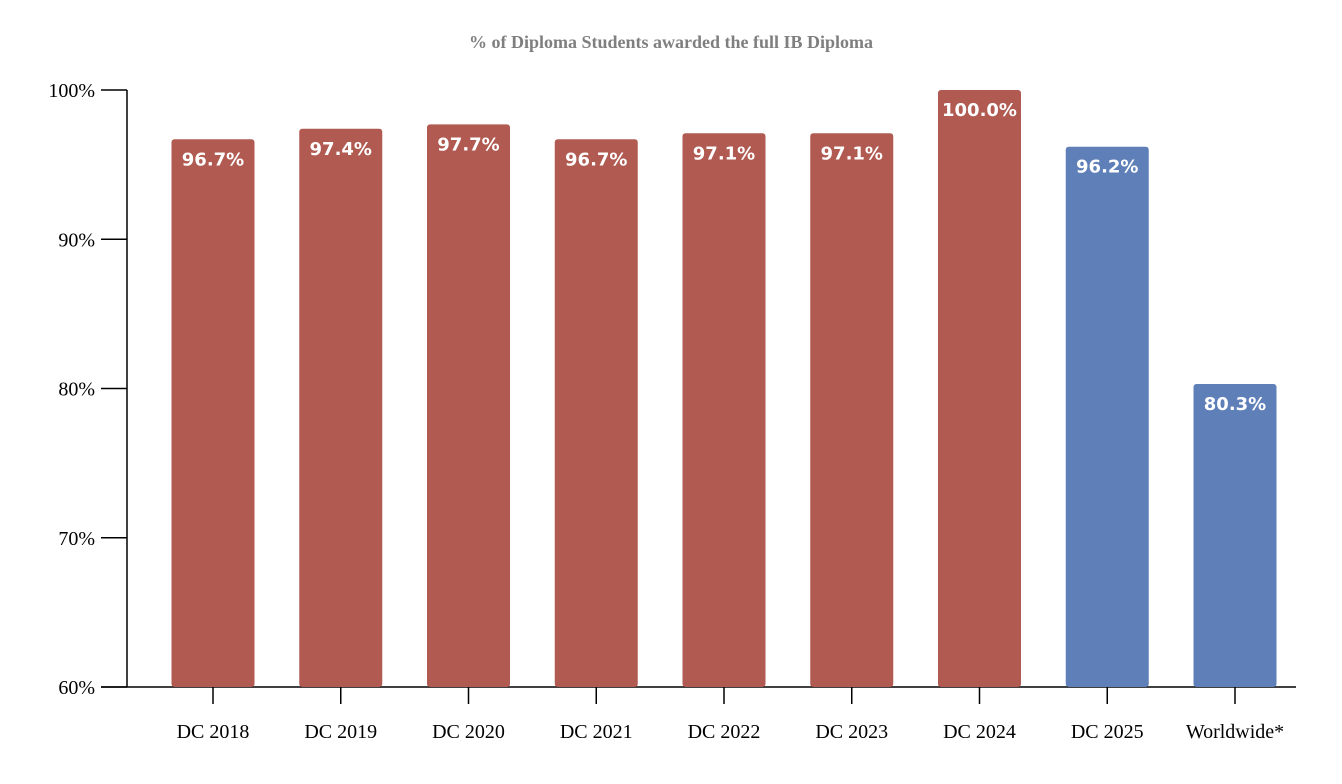  What do you see at coordinates (76, 688) in the screenshot?
I see `y-tick-label: 60%` at bounding box center [76, 688].